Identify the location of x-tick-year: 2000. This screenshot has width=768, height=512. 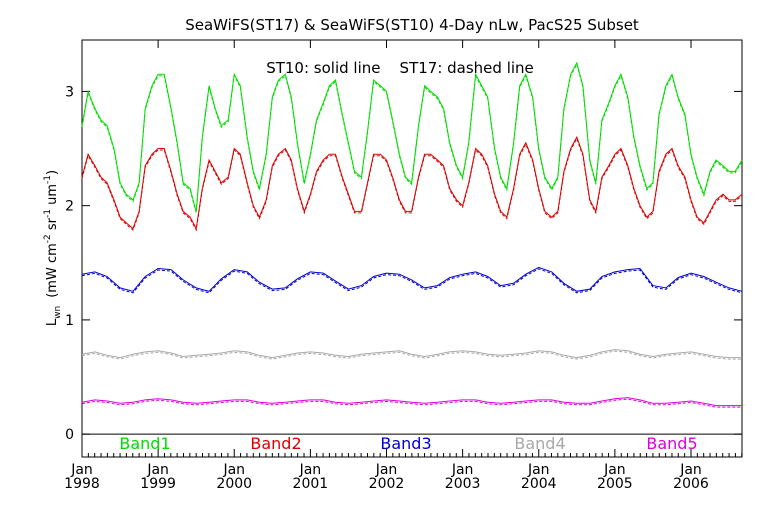
(234, 484).